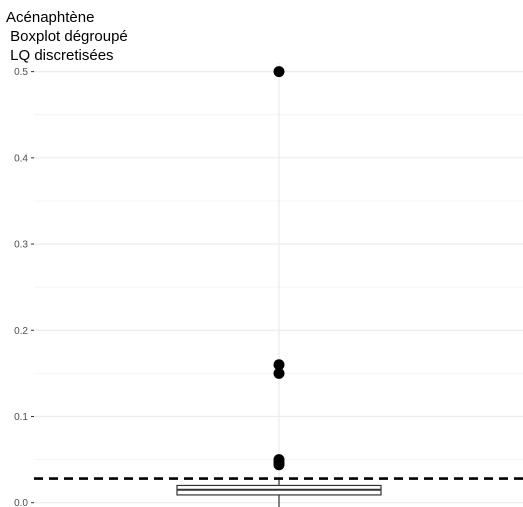 The height and width of the screenshot is (507, 523). I want to click on outlier-points, so click(279, 268).